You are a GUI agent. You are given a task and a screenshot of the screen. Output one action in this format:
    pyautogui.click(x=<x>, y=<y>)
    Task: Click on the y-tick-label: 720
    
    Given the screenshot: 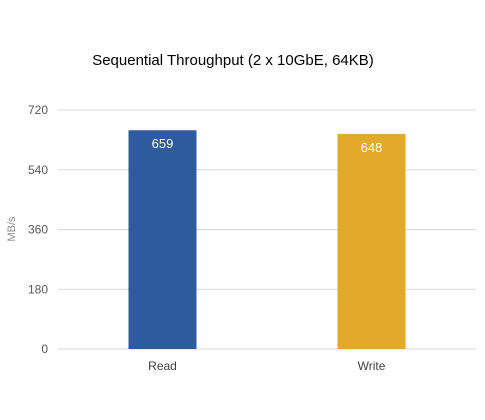 What is the action you would take?
    pyautogui.click(x=38, y=110)
    